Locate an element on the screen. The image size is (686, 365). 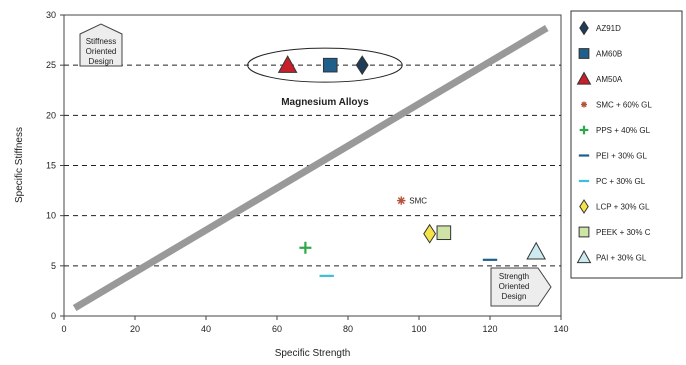
legend-box is located at coordinates (626, 144).